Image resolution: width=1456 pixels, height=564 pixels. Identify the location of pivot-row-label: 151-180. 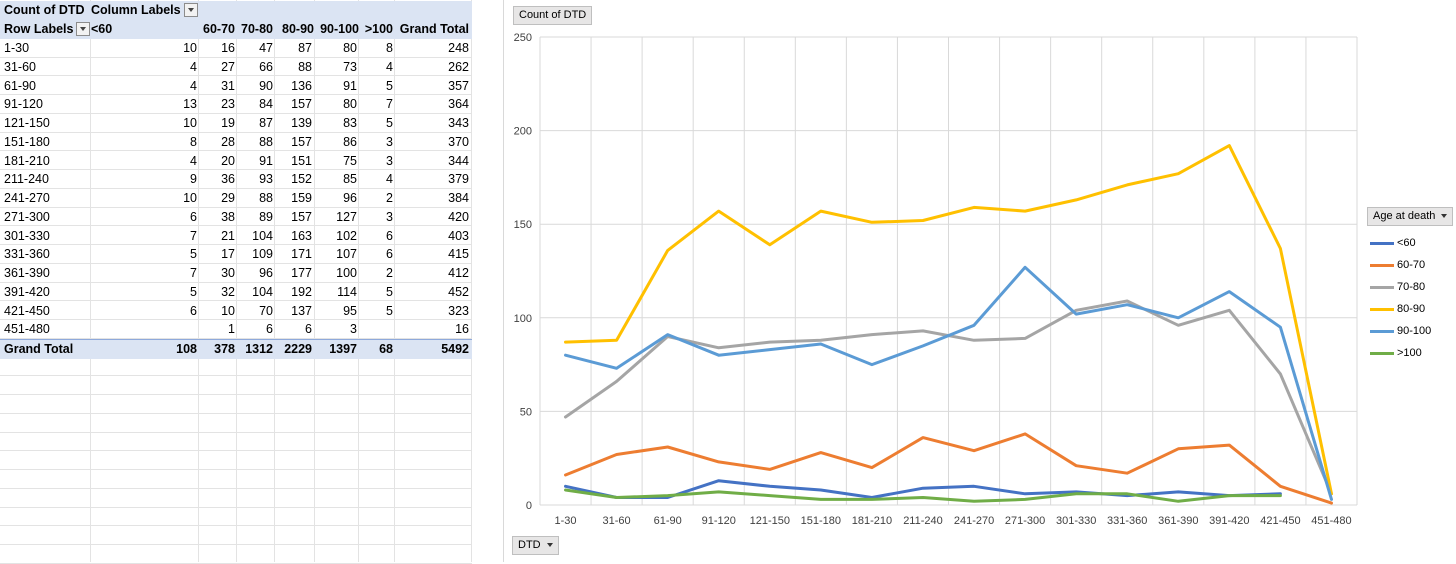
(27, 141).